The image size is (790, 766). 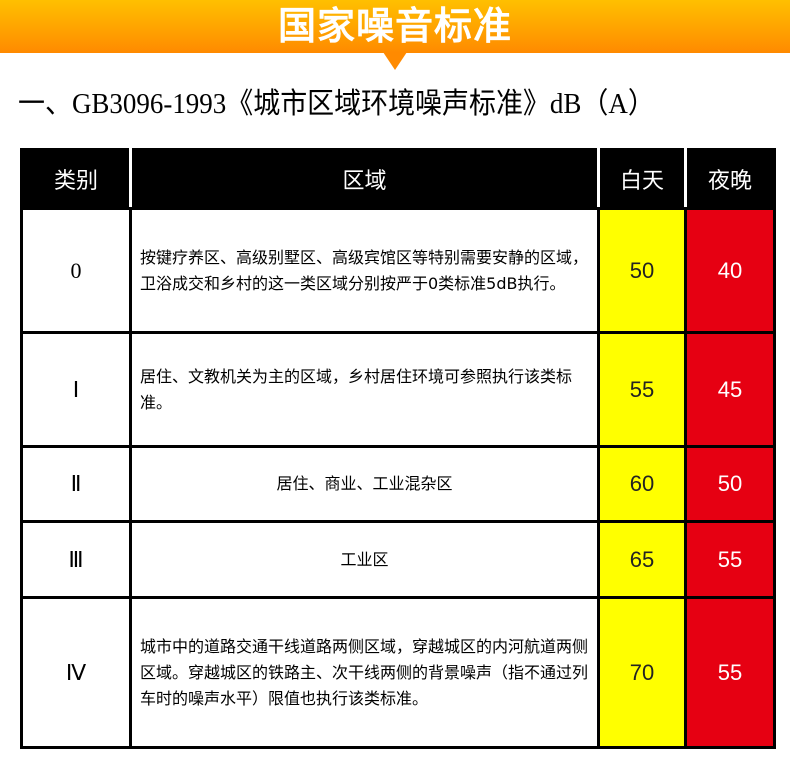 I want to click on header-day: 白天, so click(x=642, y=179).